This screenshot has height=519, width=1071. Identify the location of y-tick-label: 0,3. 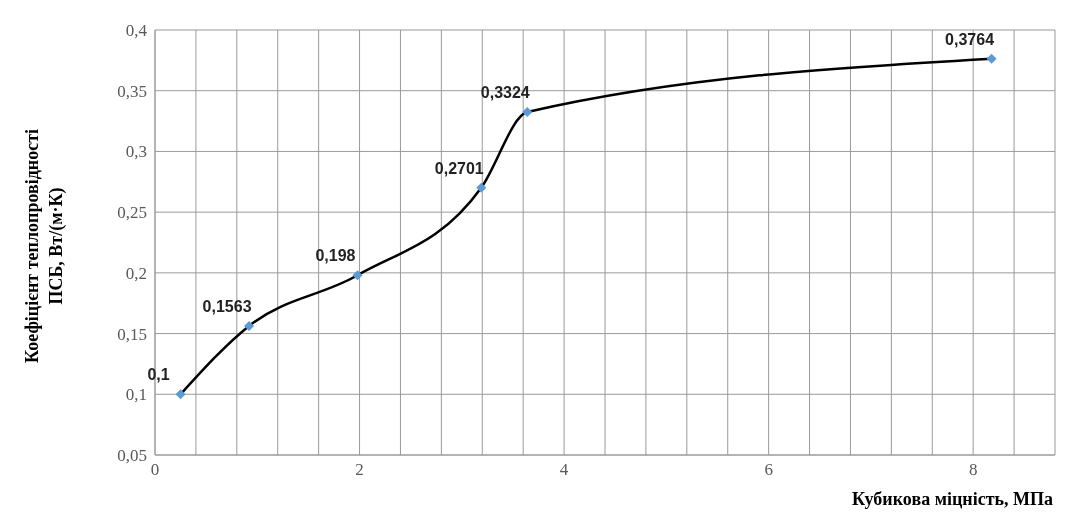
(136, 152).